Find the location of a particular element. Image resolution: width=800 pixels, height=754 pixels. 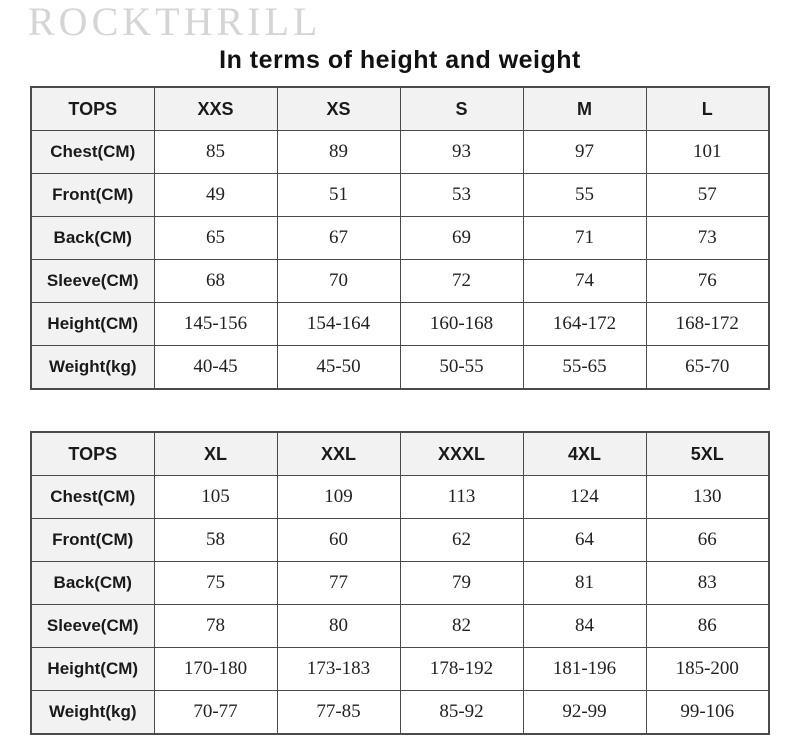

value-cell: 65 is located at coordinates (215, 238).